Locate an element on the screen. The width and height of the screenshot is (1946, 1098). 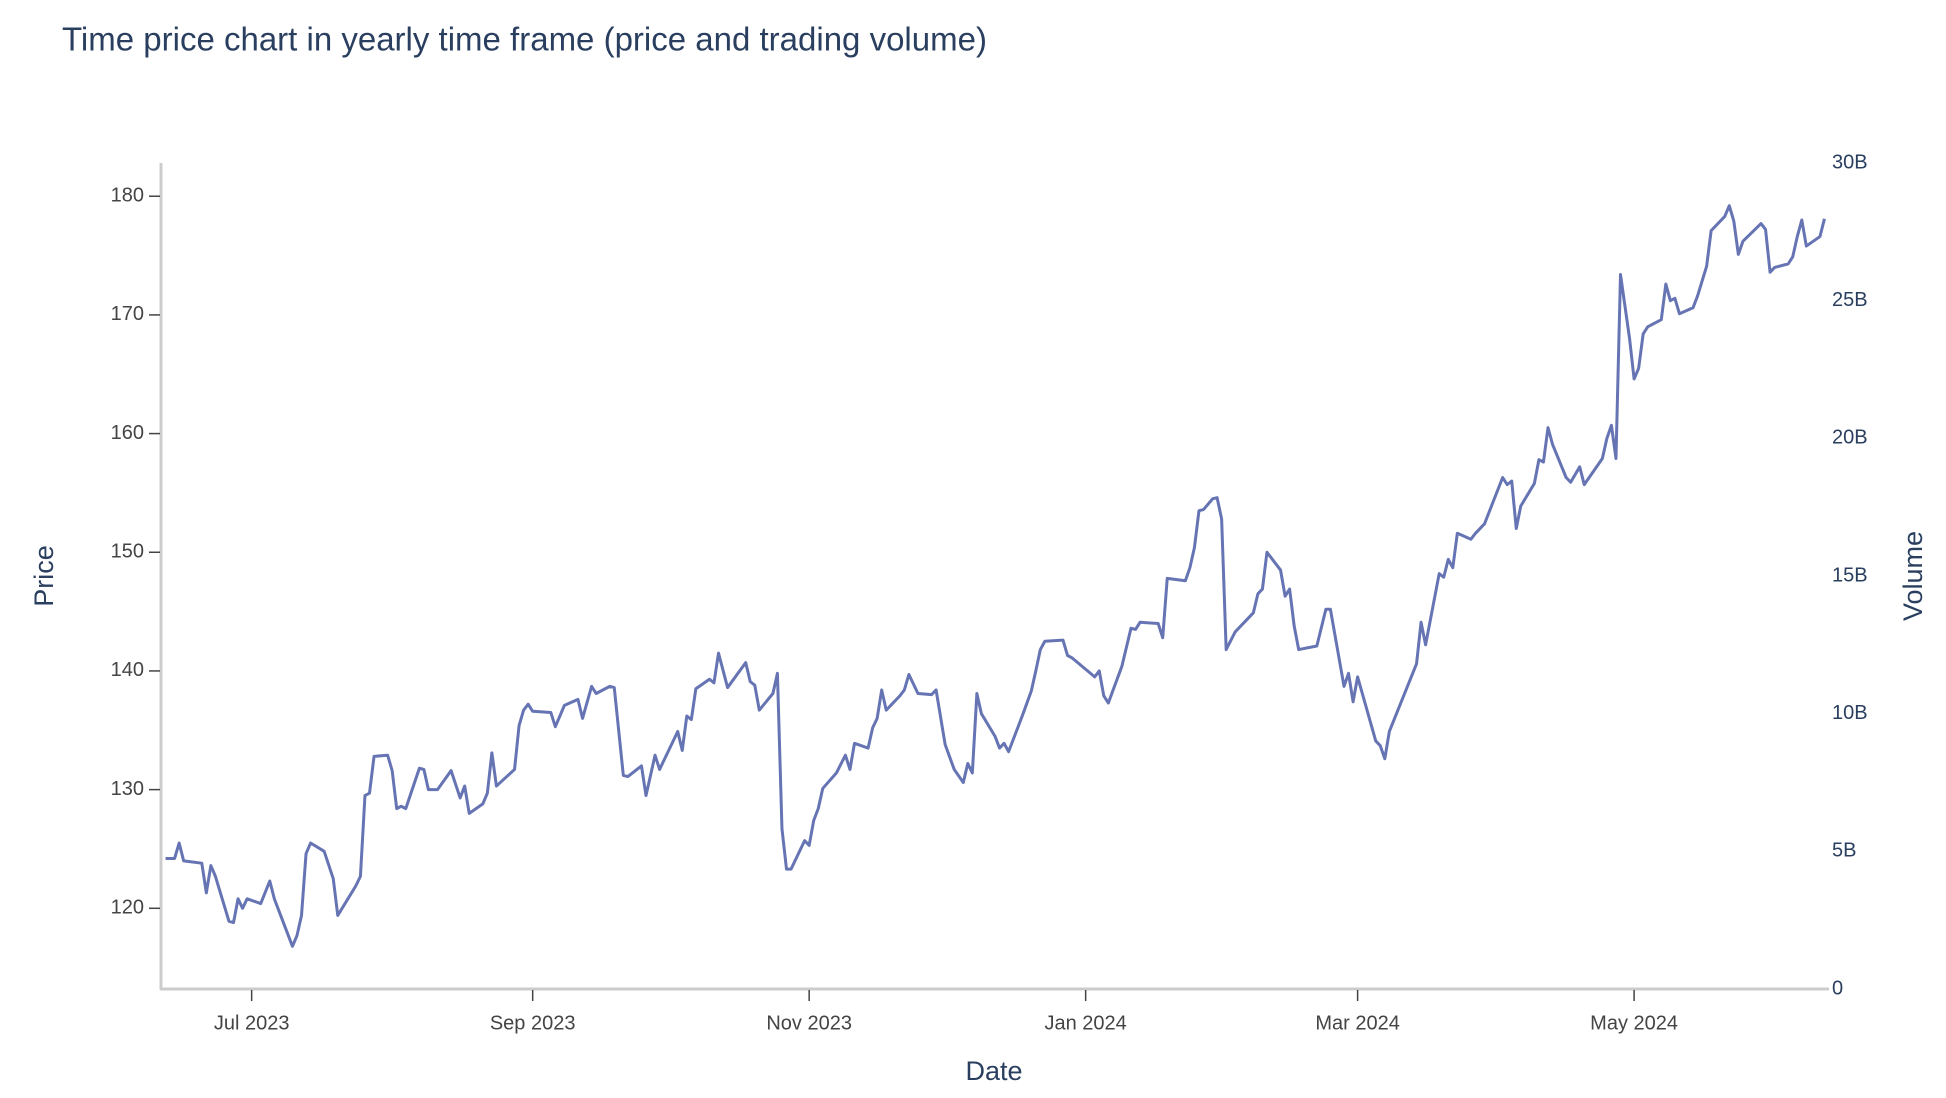
x-tick-label: May 2024 is located at coordinates (1634, 1023).